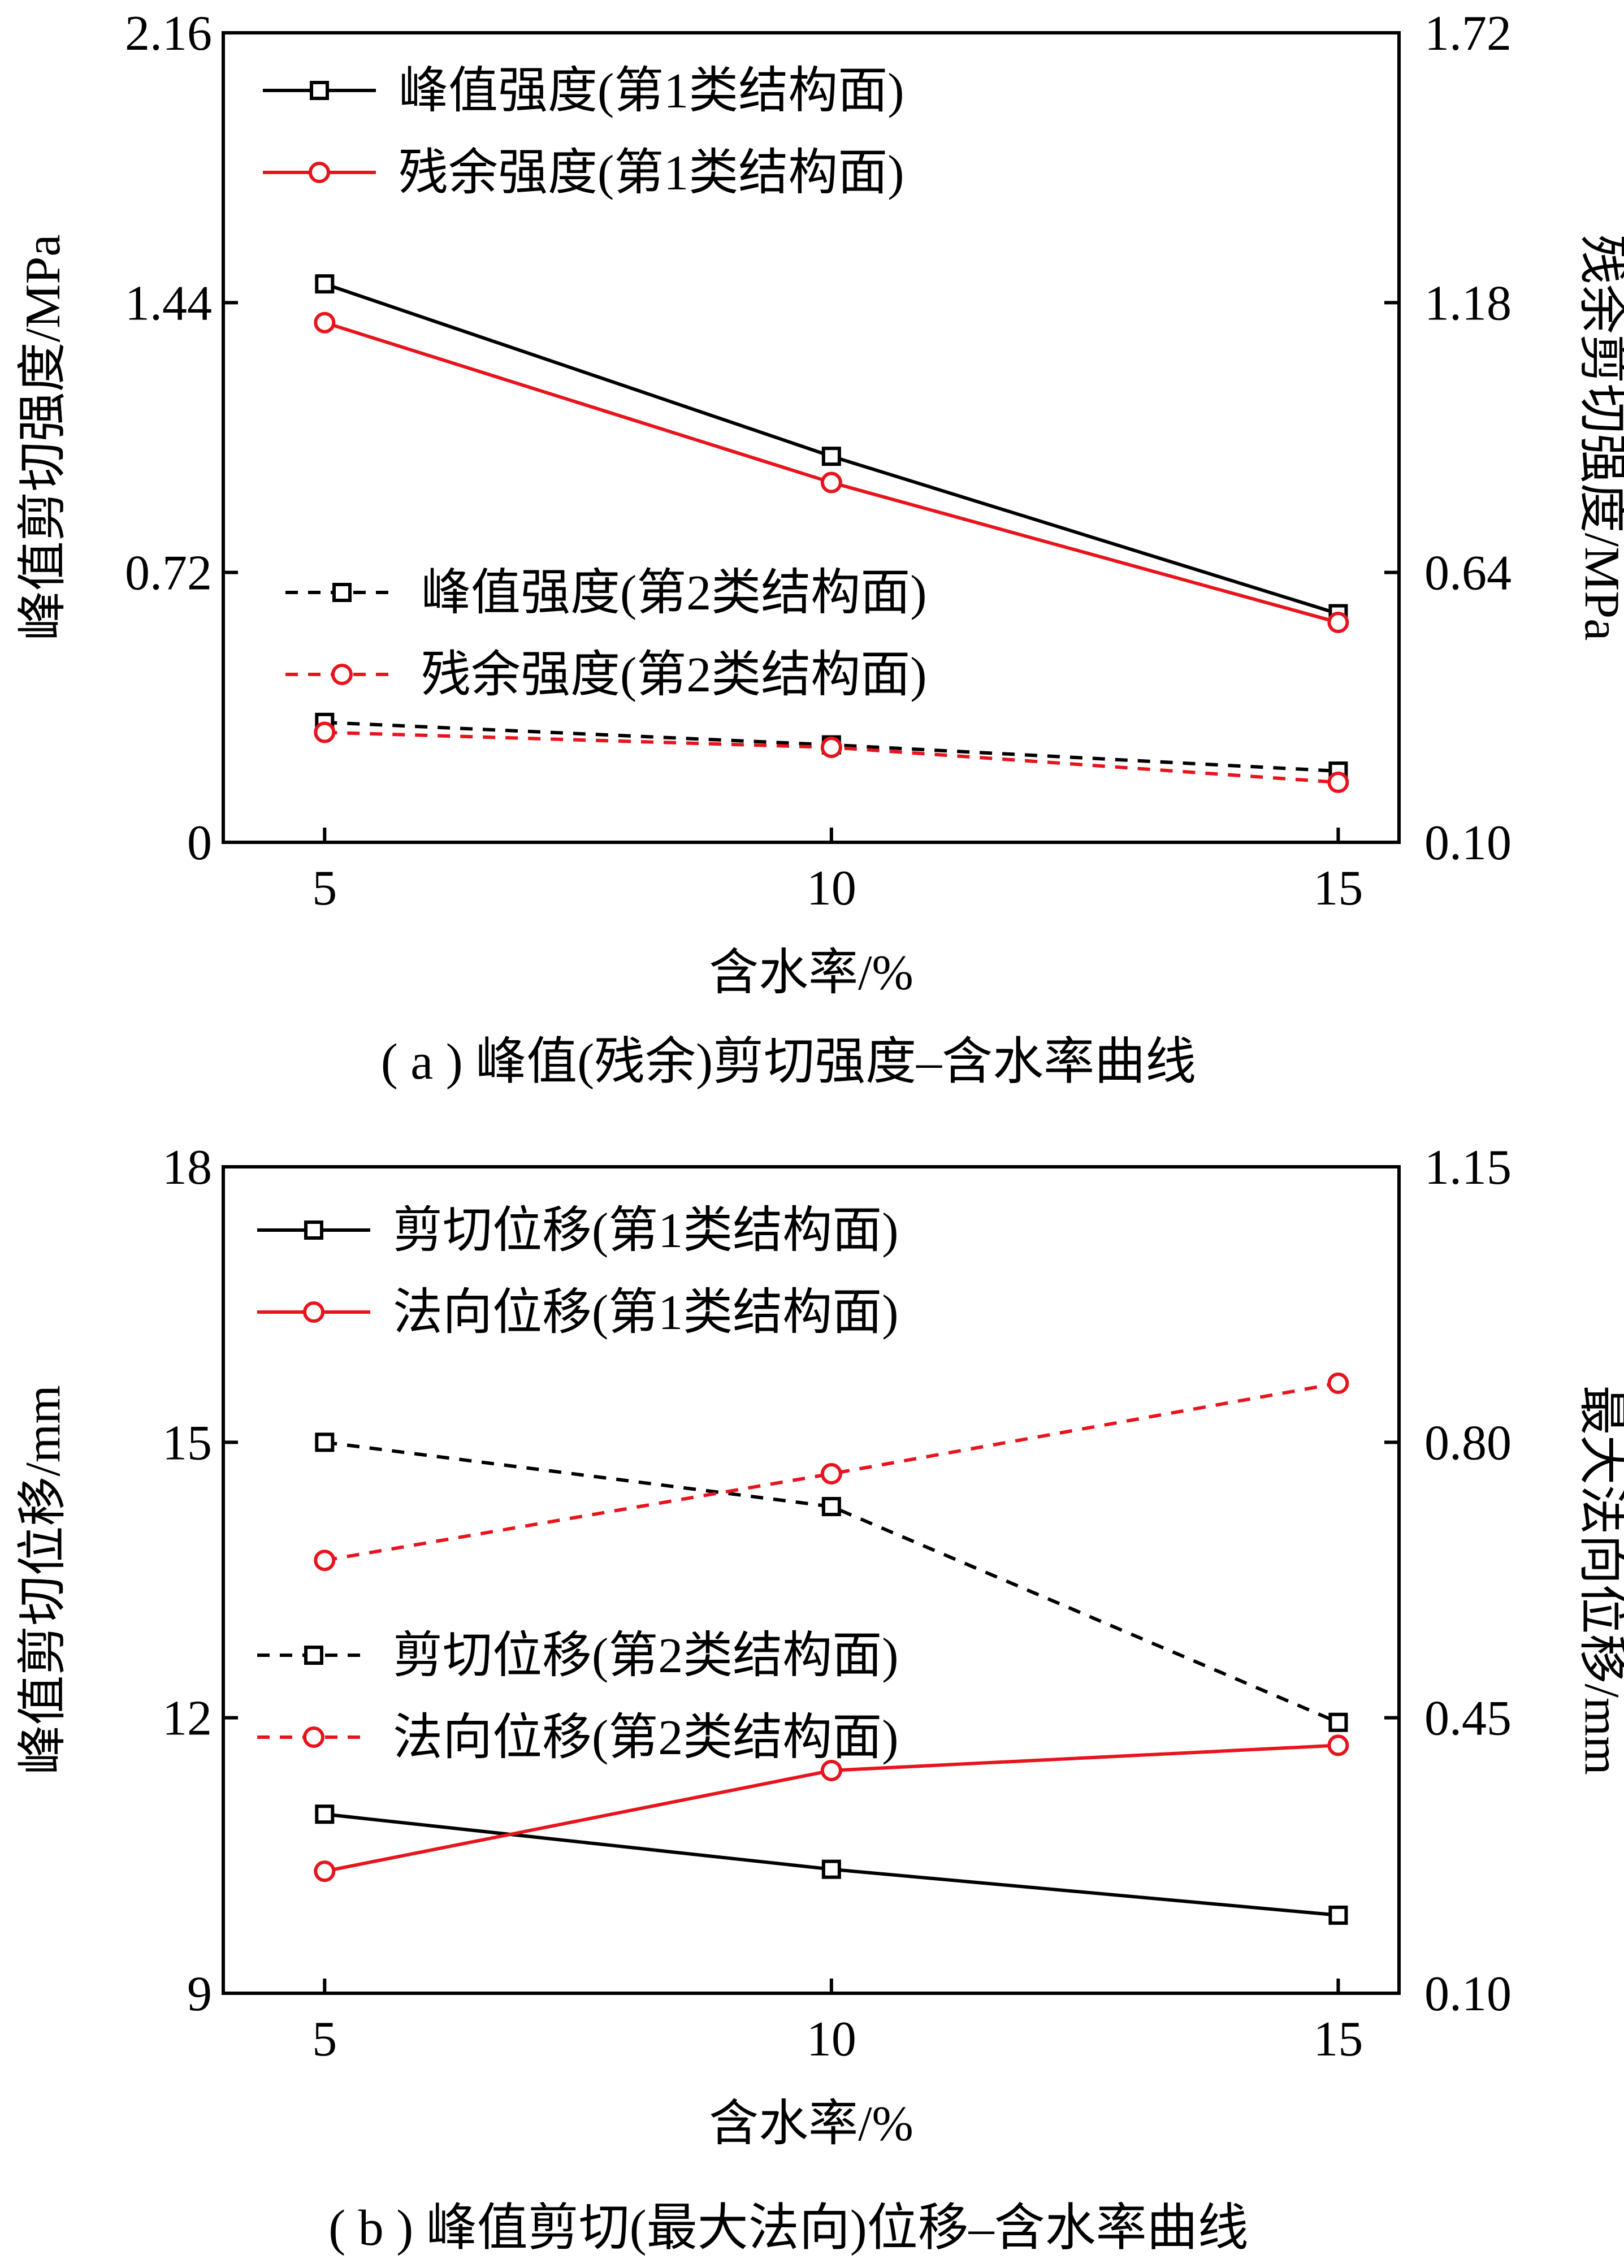  What do you see at coordinates (199, 843) in the screenshot?
I see `y-left-tick-label: 0` at bounding box center [199, 843].